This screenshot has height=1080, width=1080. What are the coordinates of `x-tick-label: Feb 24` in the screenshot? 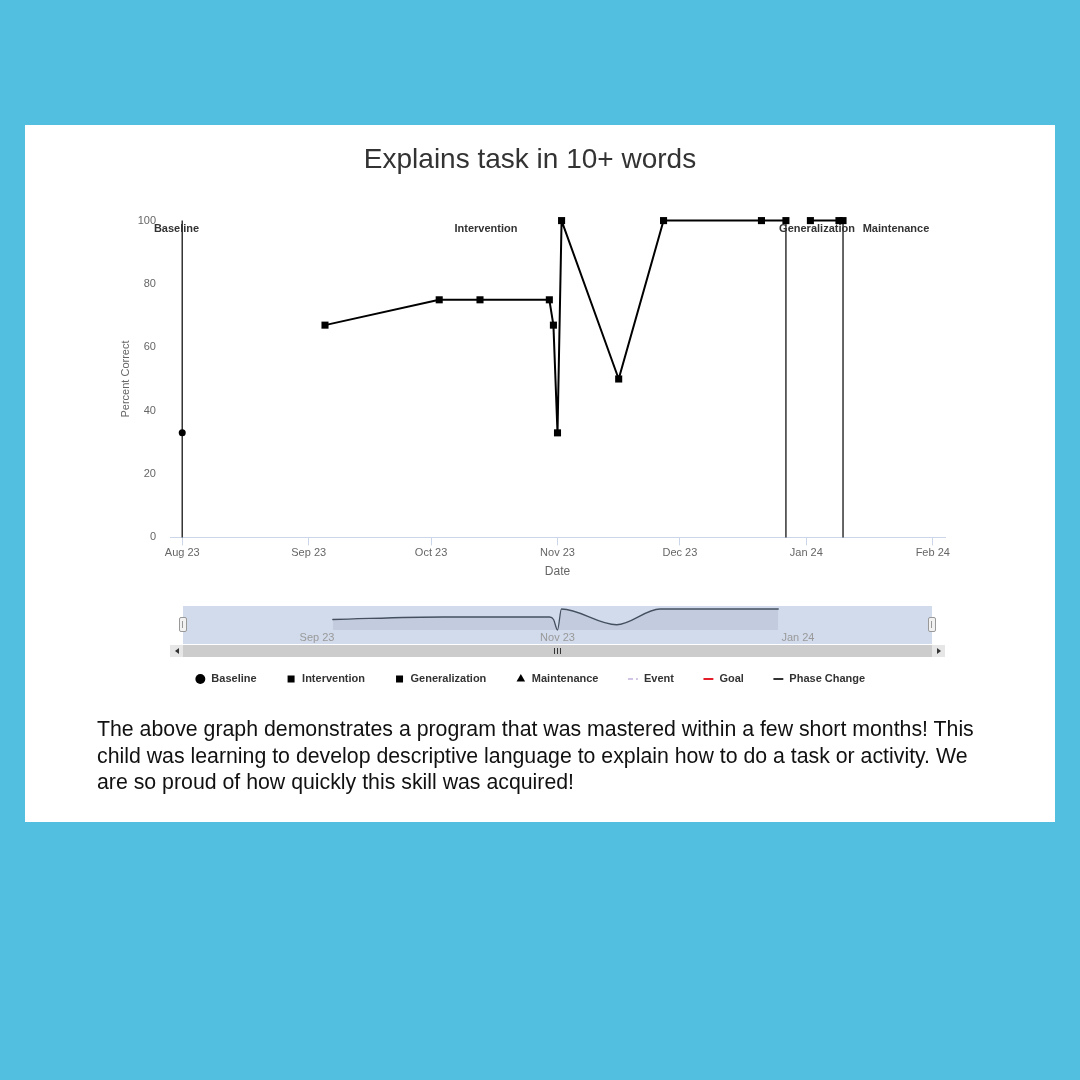 It's located at (932, 552).